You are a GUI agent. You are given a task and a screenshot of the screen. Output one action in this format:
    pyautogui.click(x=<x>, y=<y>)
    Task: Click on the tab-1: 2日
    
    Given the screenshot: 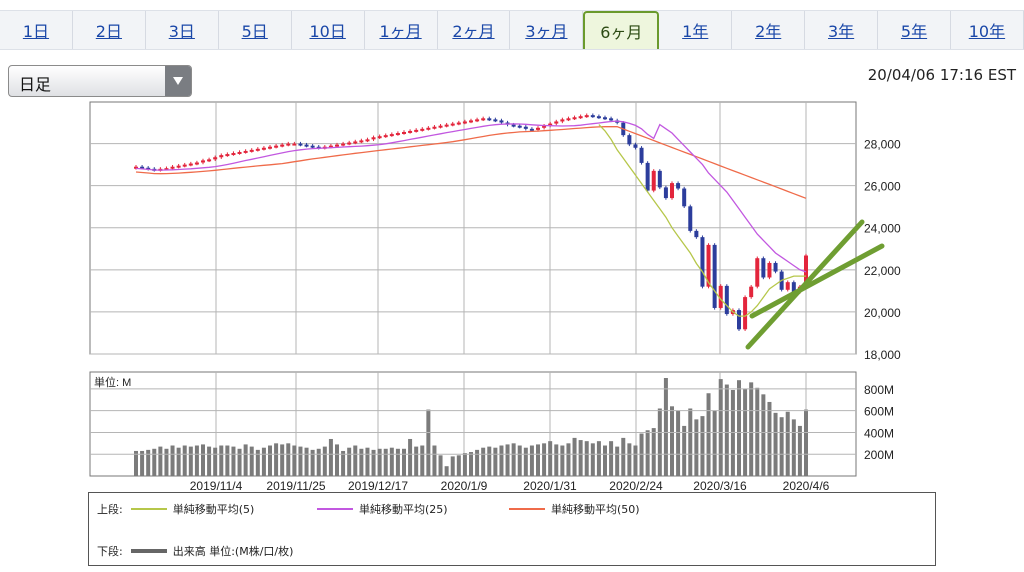 What is the action you would take?
    pyautogui.click(x=109, y=30)
    